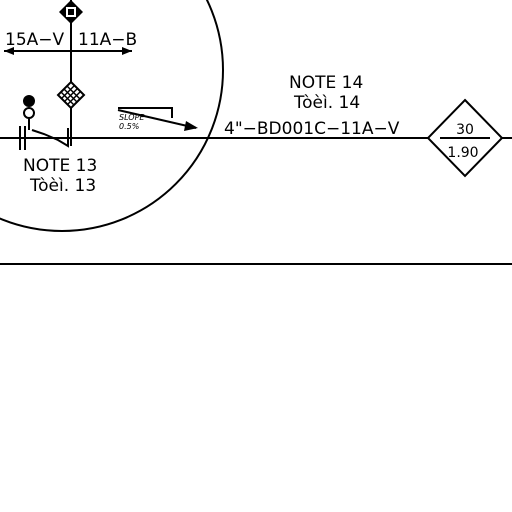 Image resolution: width=512 pixels, height=512 pixels. What do you see at coordinates (62, 186) in the screenshot?
I see `note-13-subtitle: Tòèì. 13` at bounding box center [62, 186].